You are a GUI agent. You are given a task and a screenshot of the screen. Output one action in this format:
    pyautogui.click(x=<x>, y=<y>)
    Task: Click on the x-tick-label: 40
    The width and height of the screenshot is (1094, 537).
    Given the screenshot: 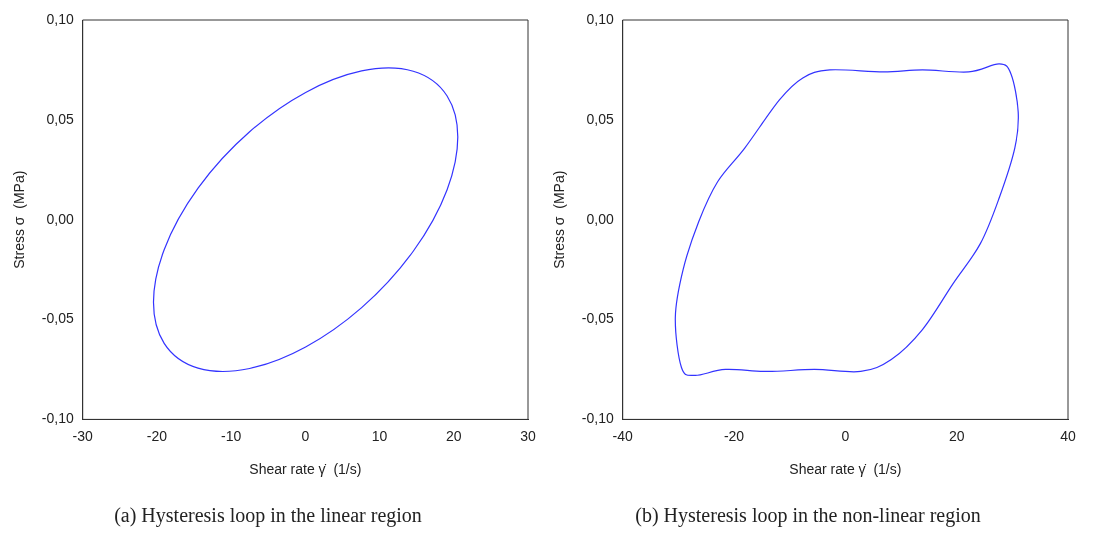 What is the action you would take?
    pyautogui.click(x=1068, y=435)
    